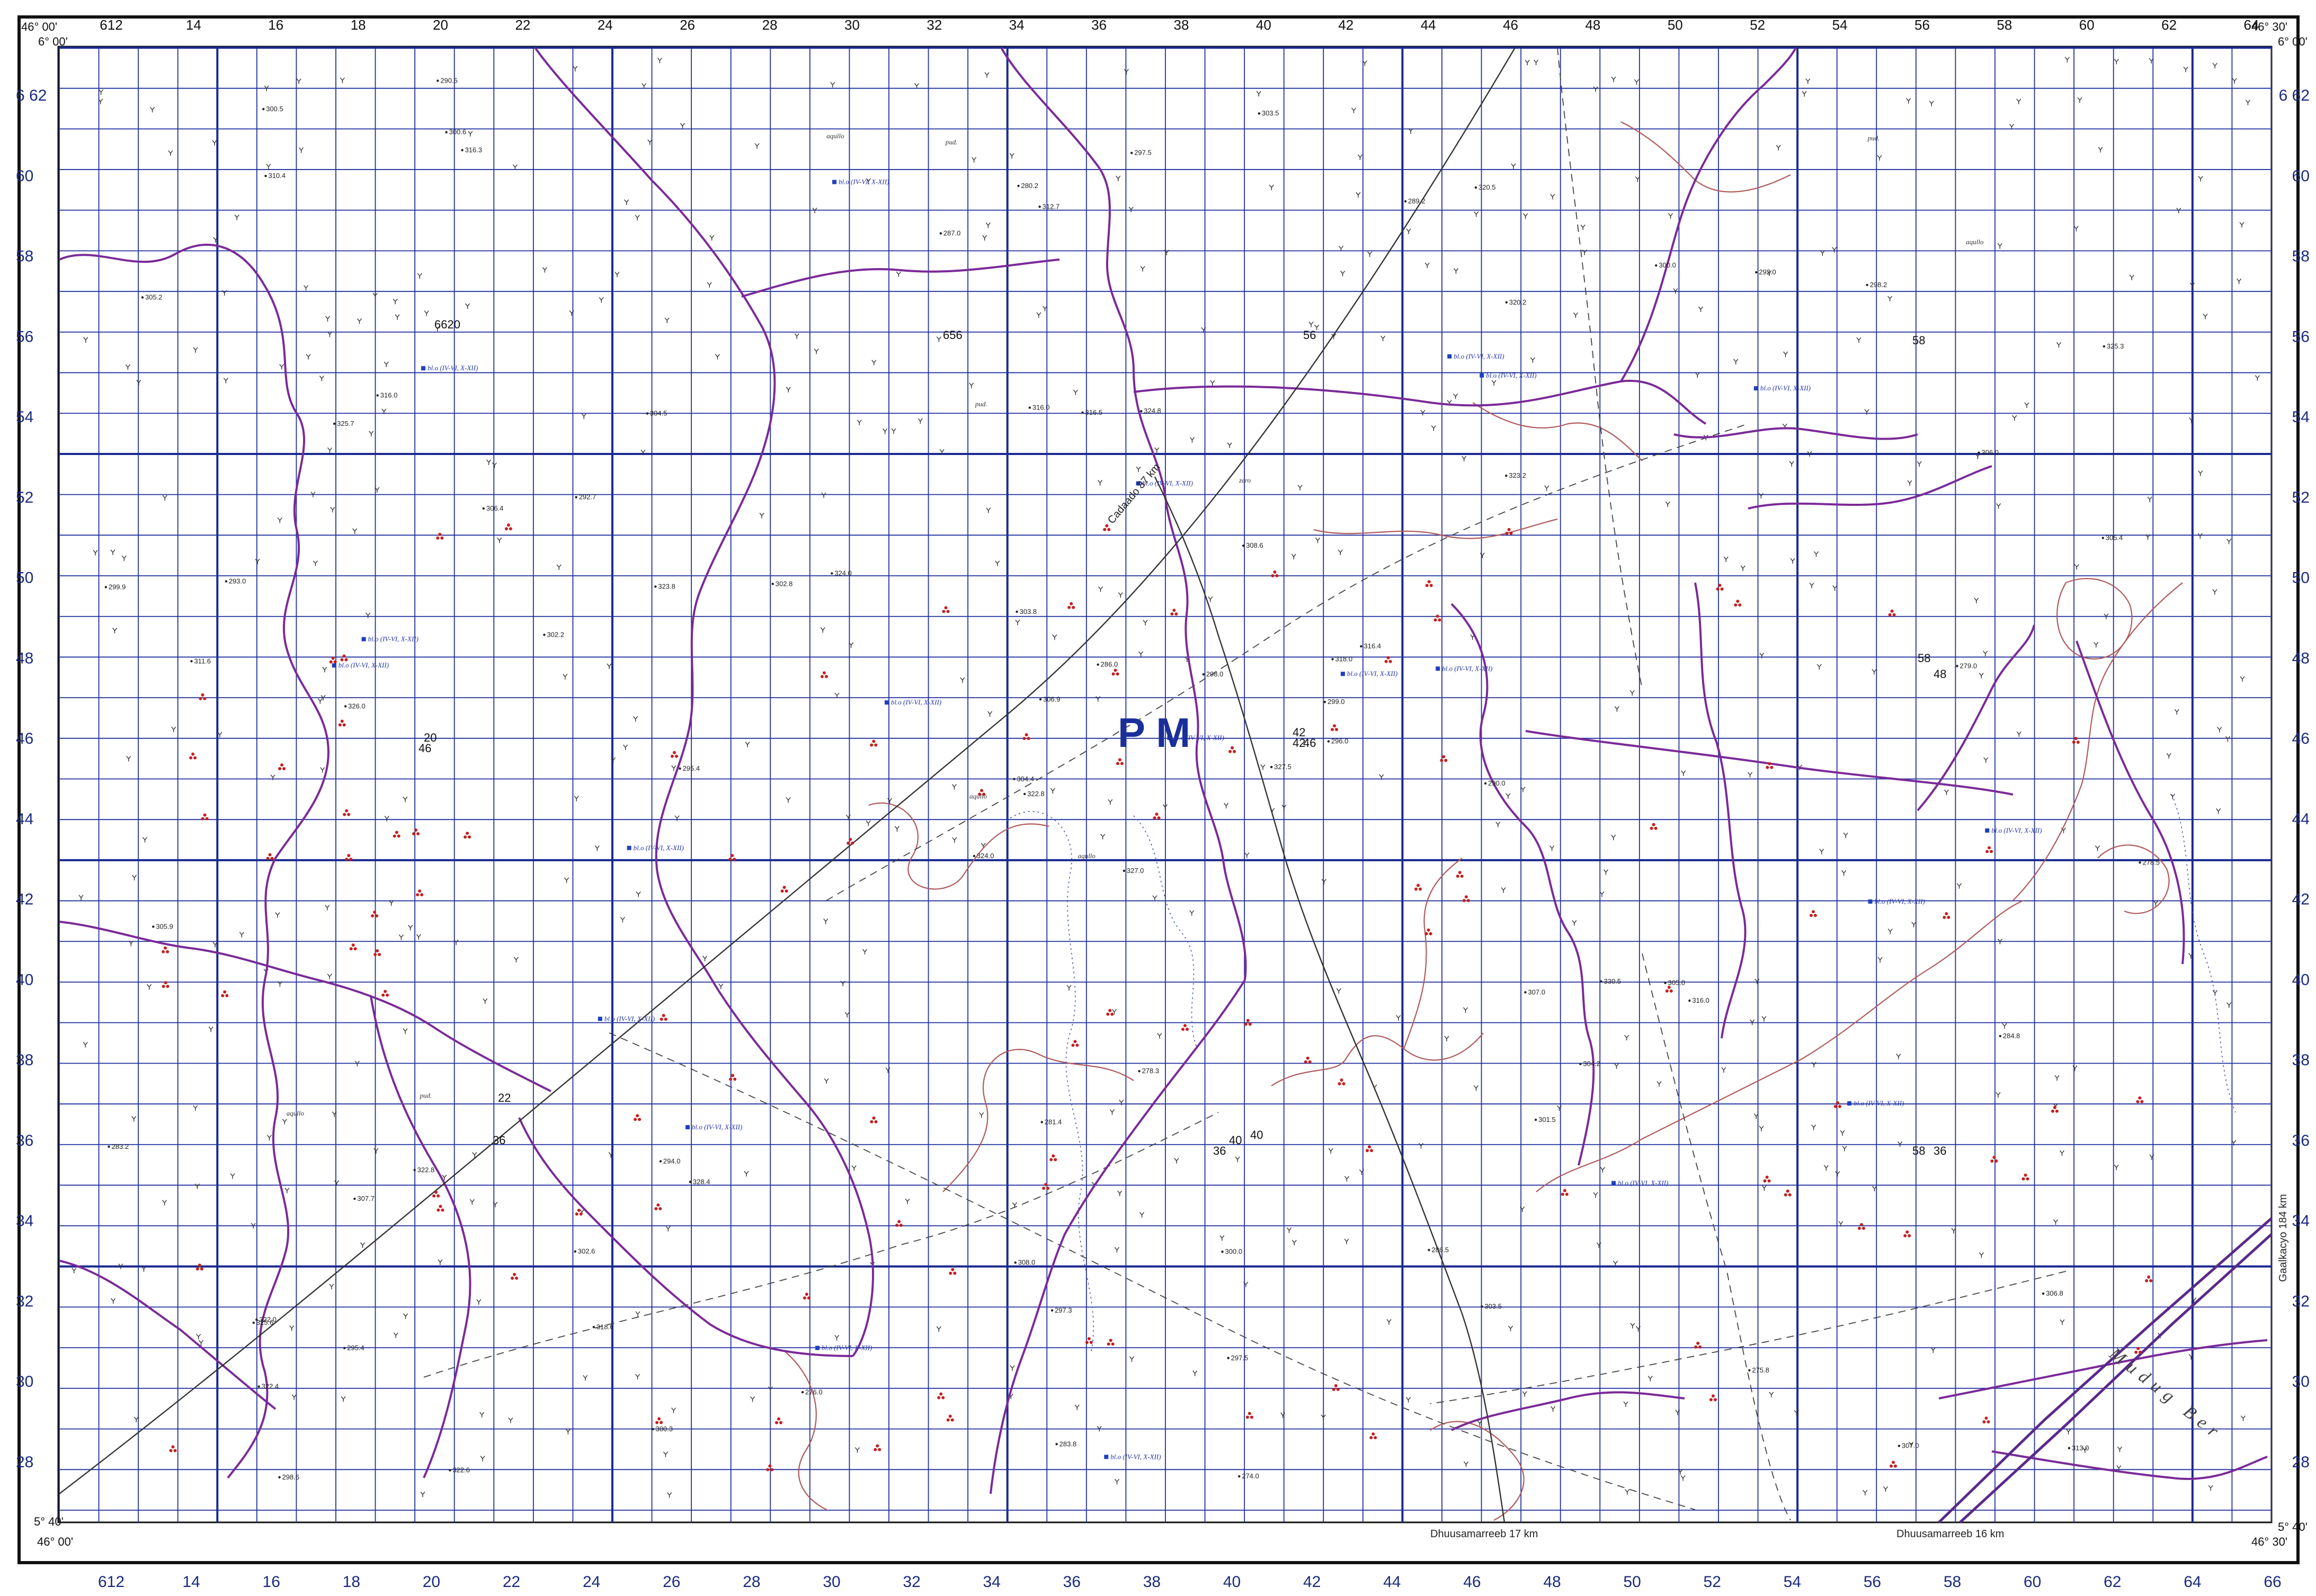 Image resolution: width=2316 pixels, height=1596 pixels. Describe the element at coordinates (2301, 979) in the screenshot. I see `edge-coordinate-label: 40` at that location.